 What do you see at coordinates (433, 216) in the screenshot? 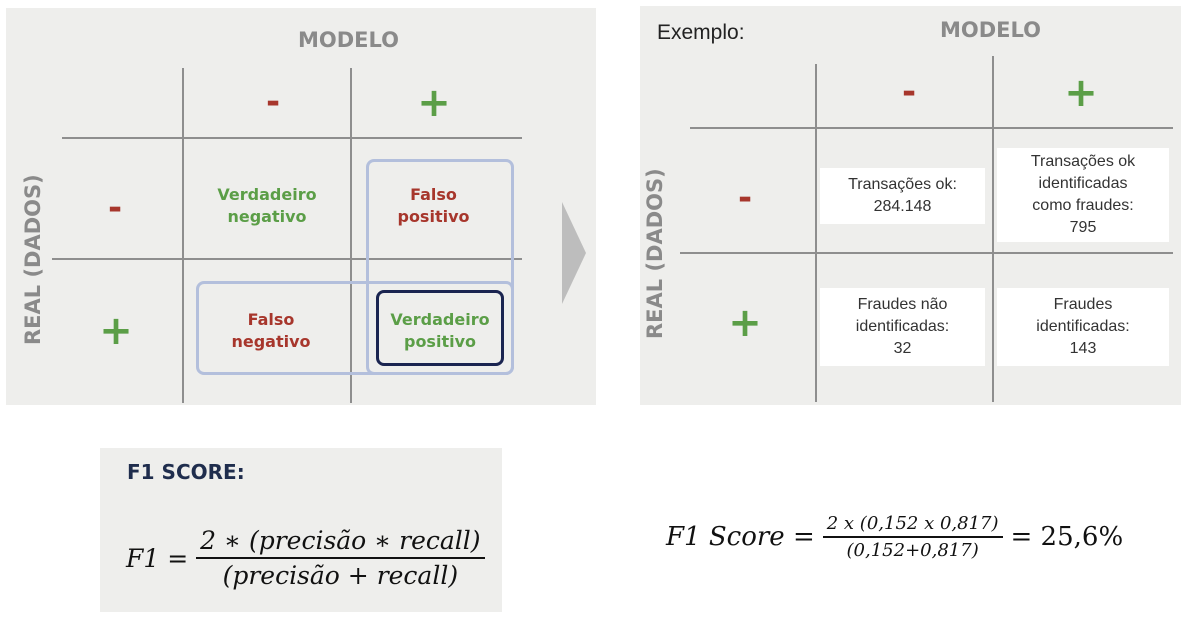
I see `fp-line2: positivo` at bounding box center [433, 216].